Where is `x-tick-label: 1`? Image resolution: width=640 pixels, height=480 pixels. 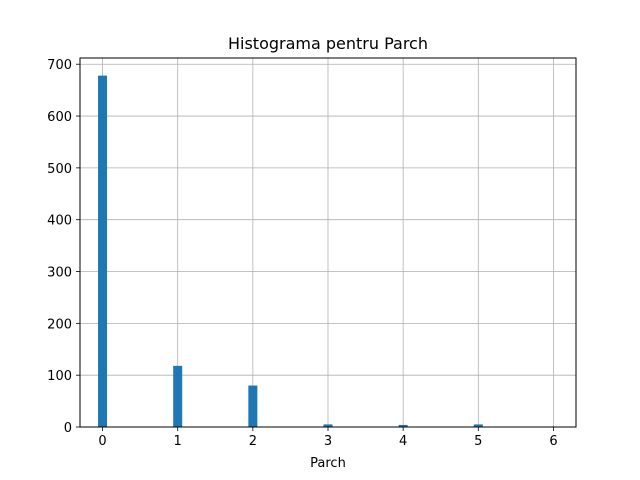 x-tick-label: 1 is located at coordinates (178, 441).